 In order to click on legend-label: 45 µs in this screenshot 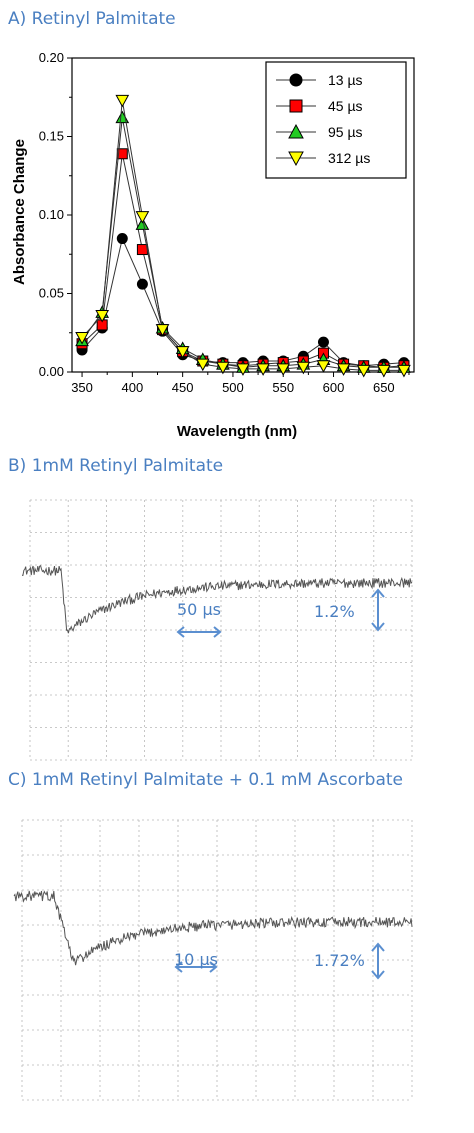, I will do `click(345, 106)`.